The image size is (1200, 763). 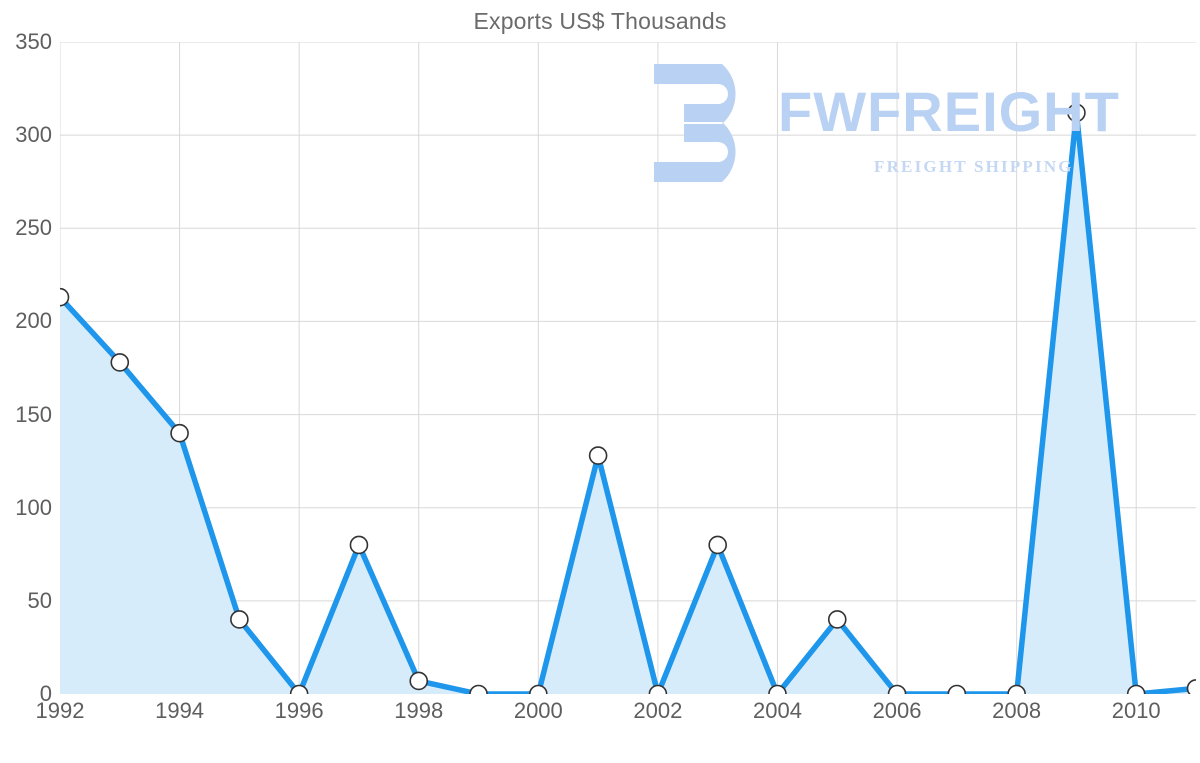 What do you see at coordinates (299, 710) in the screenshot?
I see `x-axis-tick-label: 1996` at bounding box center [299, 710].